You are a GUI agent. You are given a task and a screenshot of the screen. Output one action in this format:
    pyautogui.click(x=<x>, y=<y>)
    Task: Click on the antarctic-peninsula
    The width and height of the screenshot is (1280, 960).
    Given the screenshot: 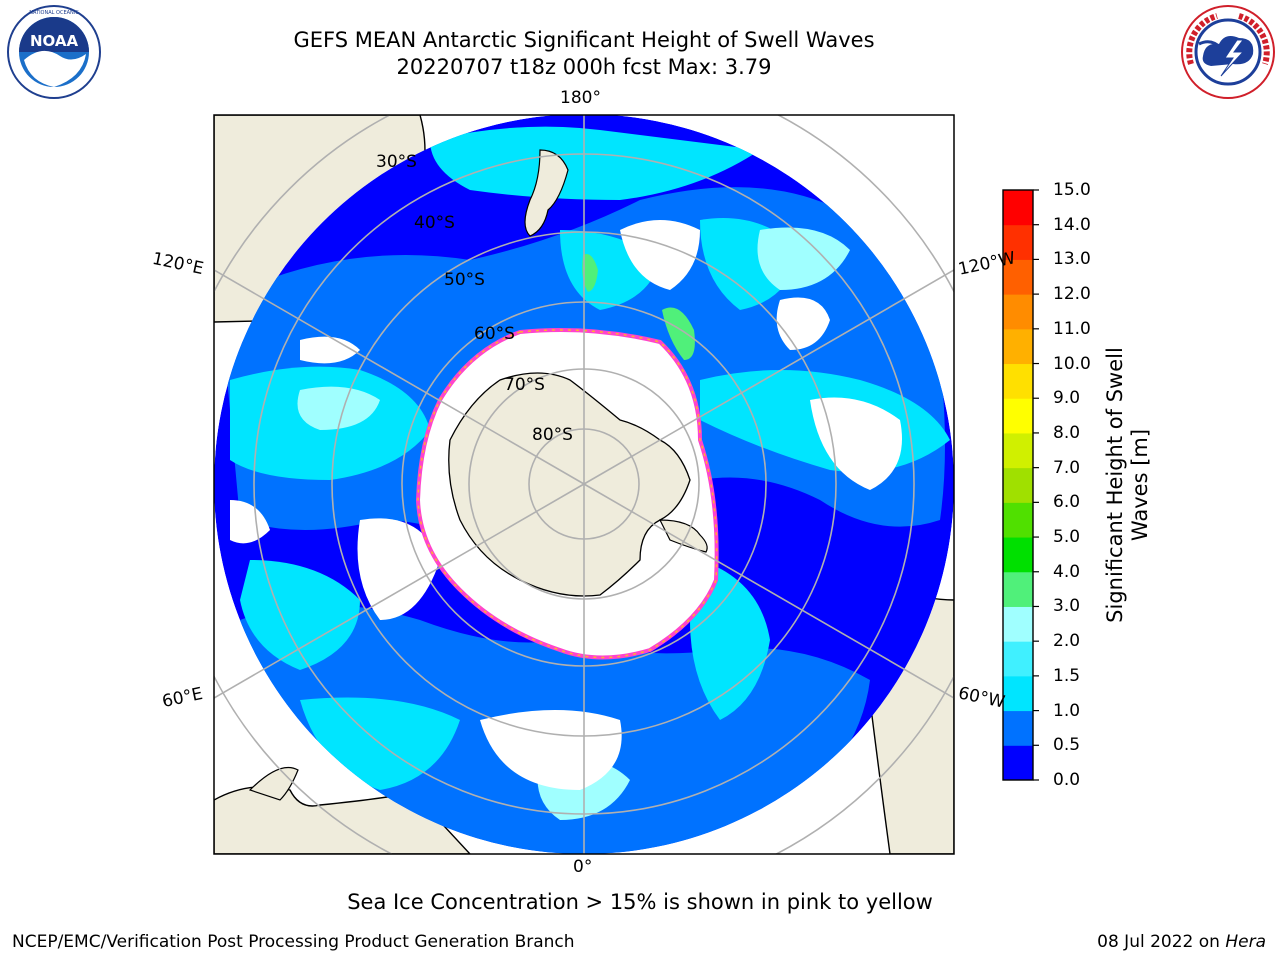 What is the action you would take?
    pyautogui.click(x=683, y=536)
    